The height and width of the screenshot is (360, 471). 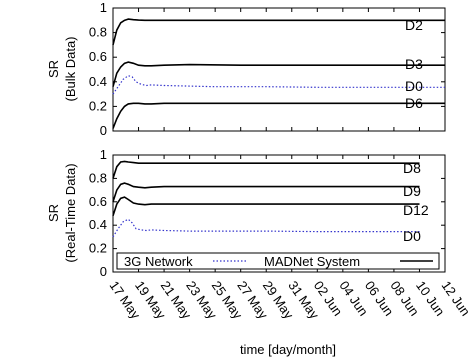 I want to click on x-axis-label: time [day/month], so click(x=288, y=349).